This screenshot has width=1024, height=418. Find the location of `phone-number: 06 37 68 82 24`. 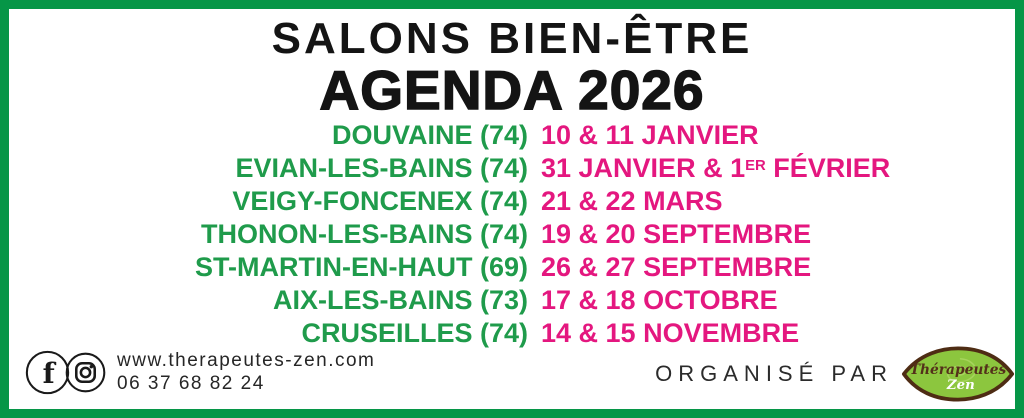

phone-number: 06 37 68 82 24 is located at coordinates (191, 383).